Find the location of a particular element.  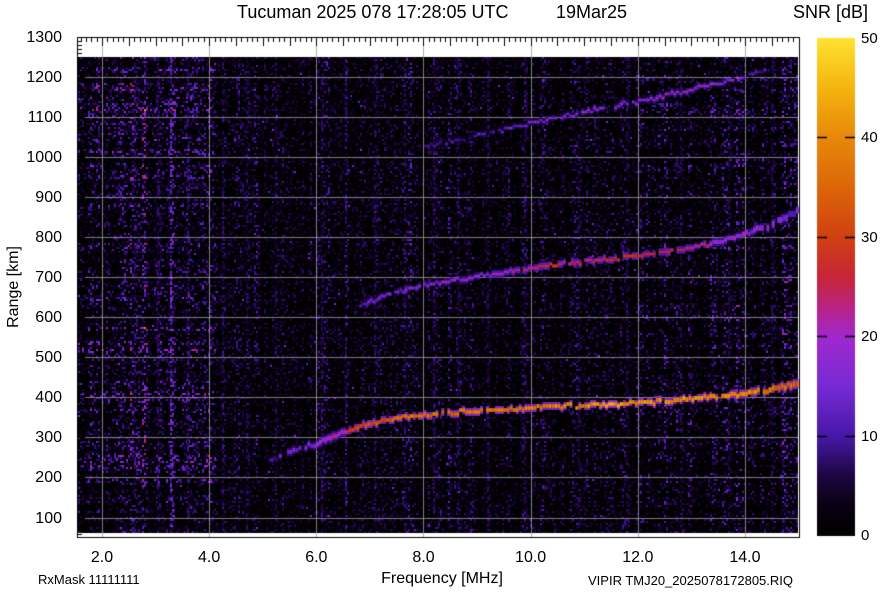

y-tick-label: 100 is located at coordinates (48, 518).